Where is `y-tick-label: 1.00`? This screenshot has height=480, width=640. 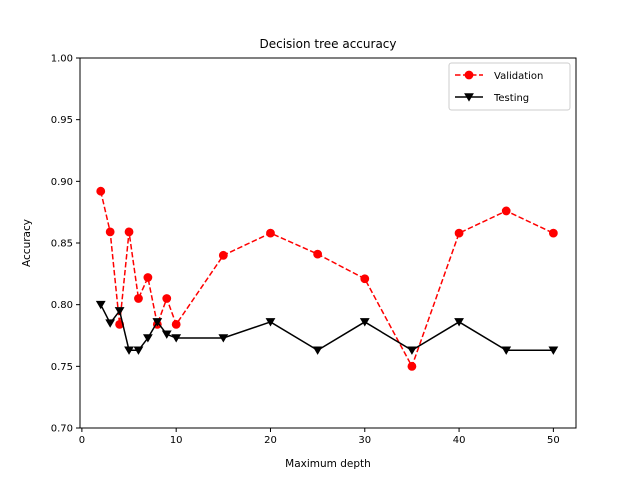 y-tick-label: 1.00 is located at coordinates (62, 59).